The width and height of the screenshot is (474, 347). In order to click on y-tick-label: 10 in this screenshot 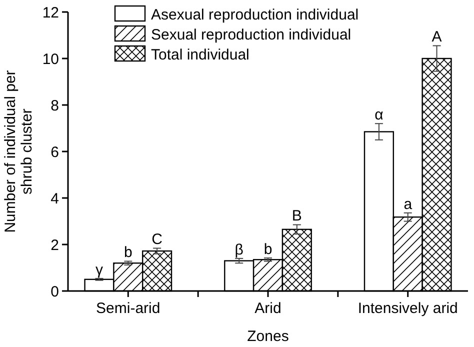, I will do `click(50, 59)`.